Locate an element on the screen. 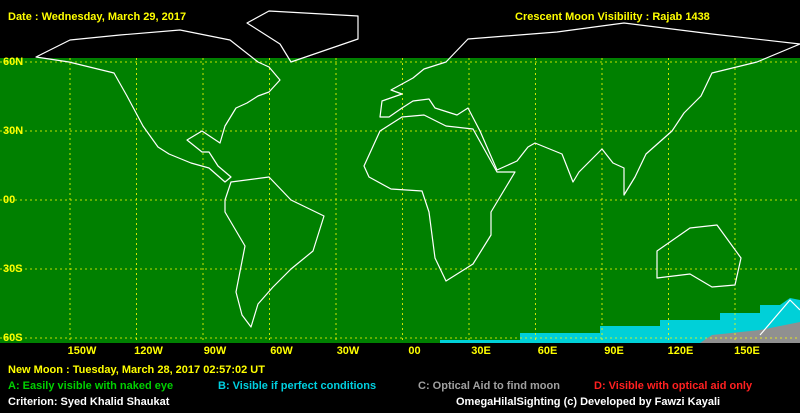  africa is located at coordinates (439, 198).